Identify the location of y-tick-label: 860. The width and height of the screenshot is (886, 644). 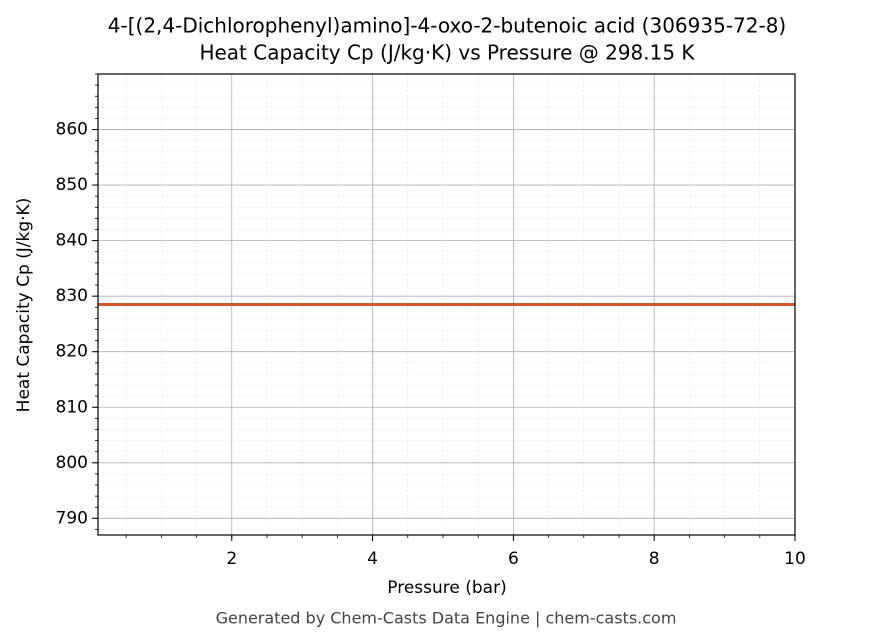
(72, 130).